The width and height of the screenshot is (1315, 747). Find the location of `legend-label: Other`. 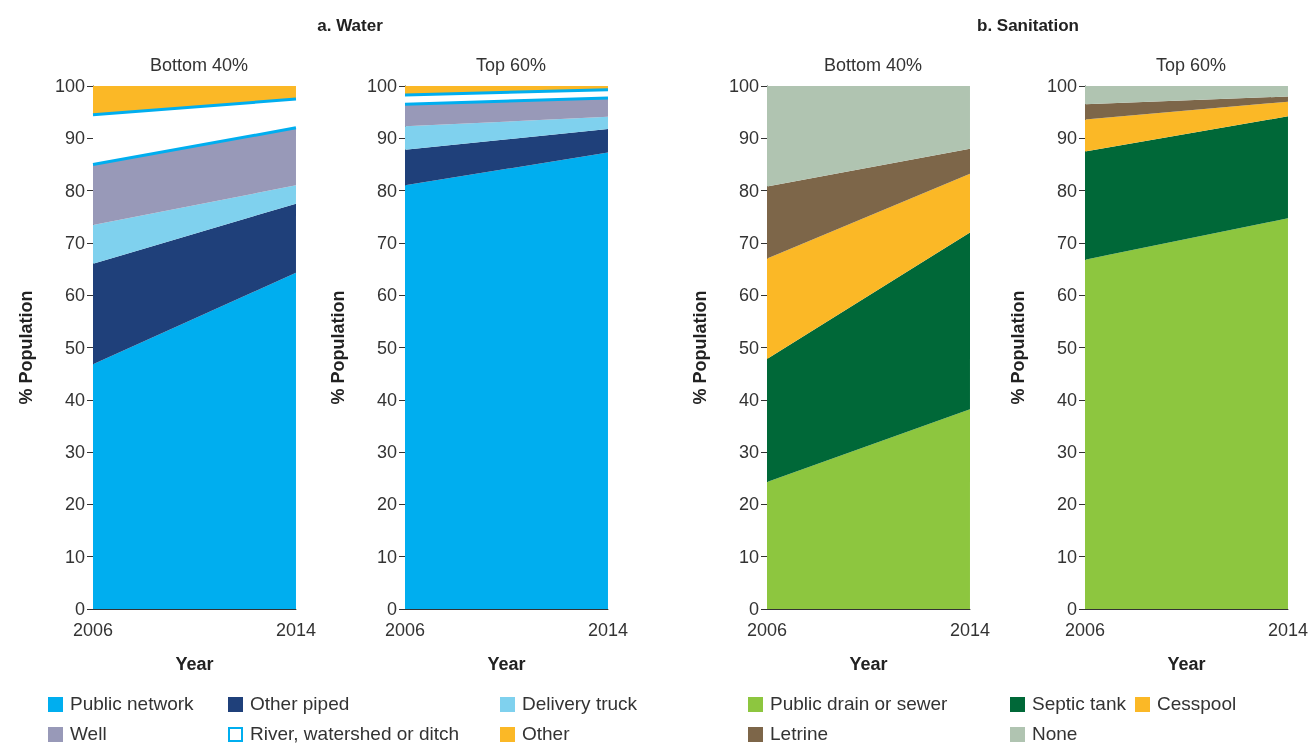

legend-label: Other is located at coordinates (546, 734).